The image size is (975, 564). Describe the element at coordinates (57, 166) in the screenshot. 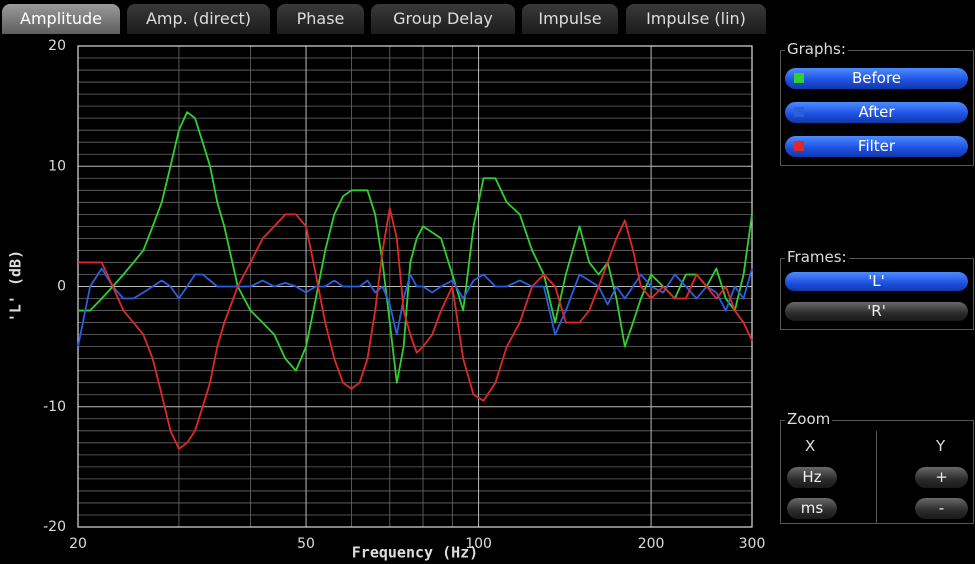

I see `y-tick-label: 10` at that location.